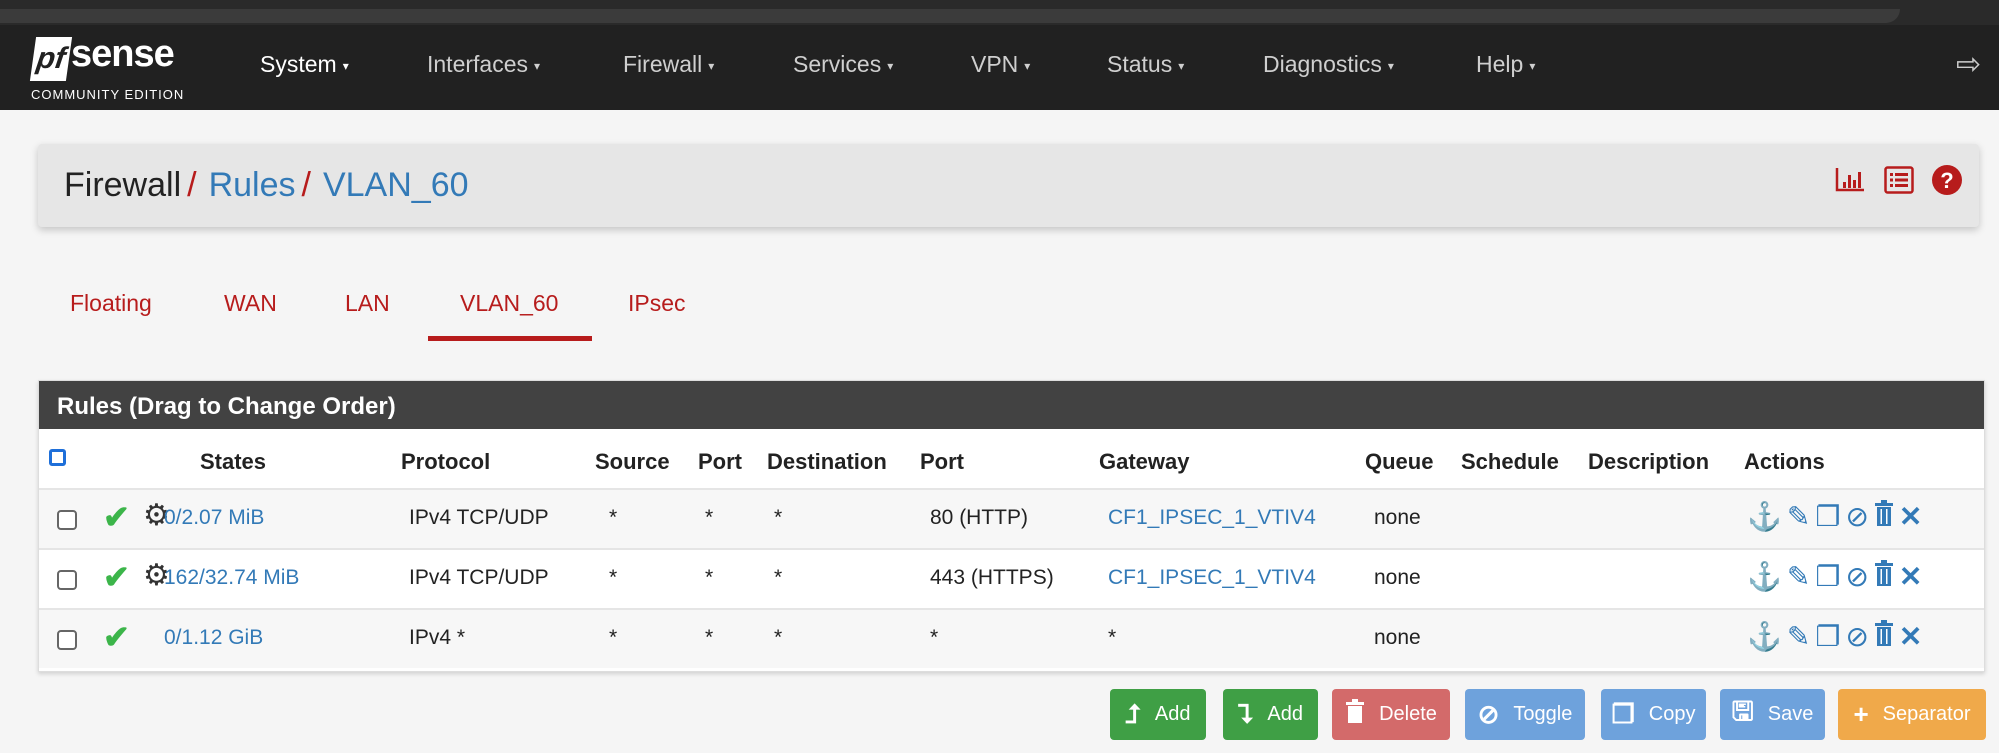 The width and height of the screenshot is (1999, 753). I want to click on col-gateway: Gateway, so click(1144, 461).